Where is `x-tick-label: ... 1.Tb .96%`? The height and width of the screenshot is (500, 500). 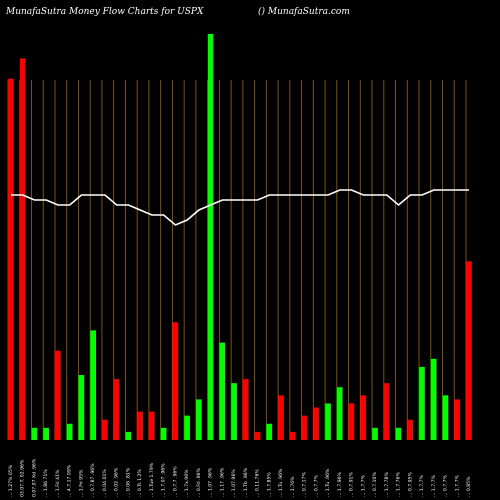
x-tick-label: ... 1.Tb .96% is located at coordinates (246, 482).